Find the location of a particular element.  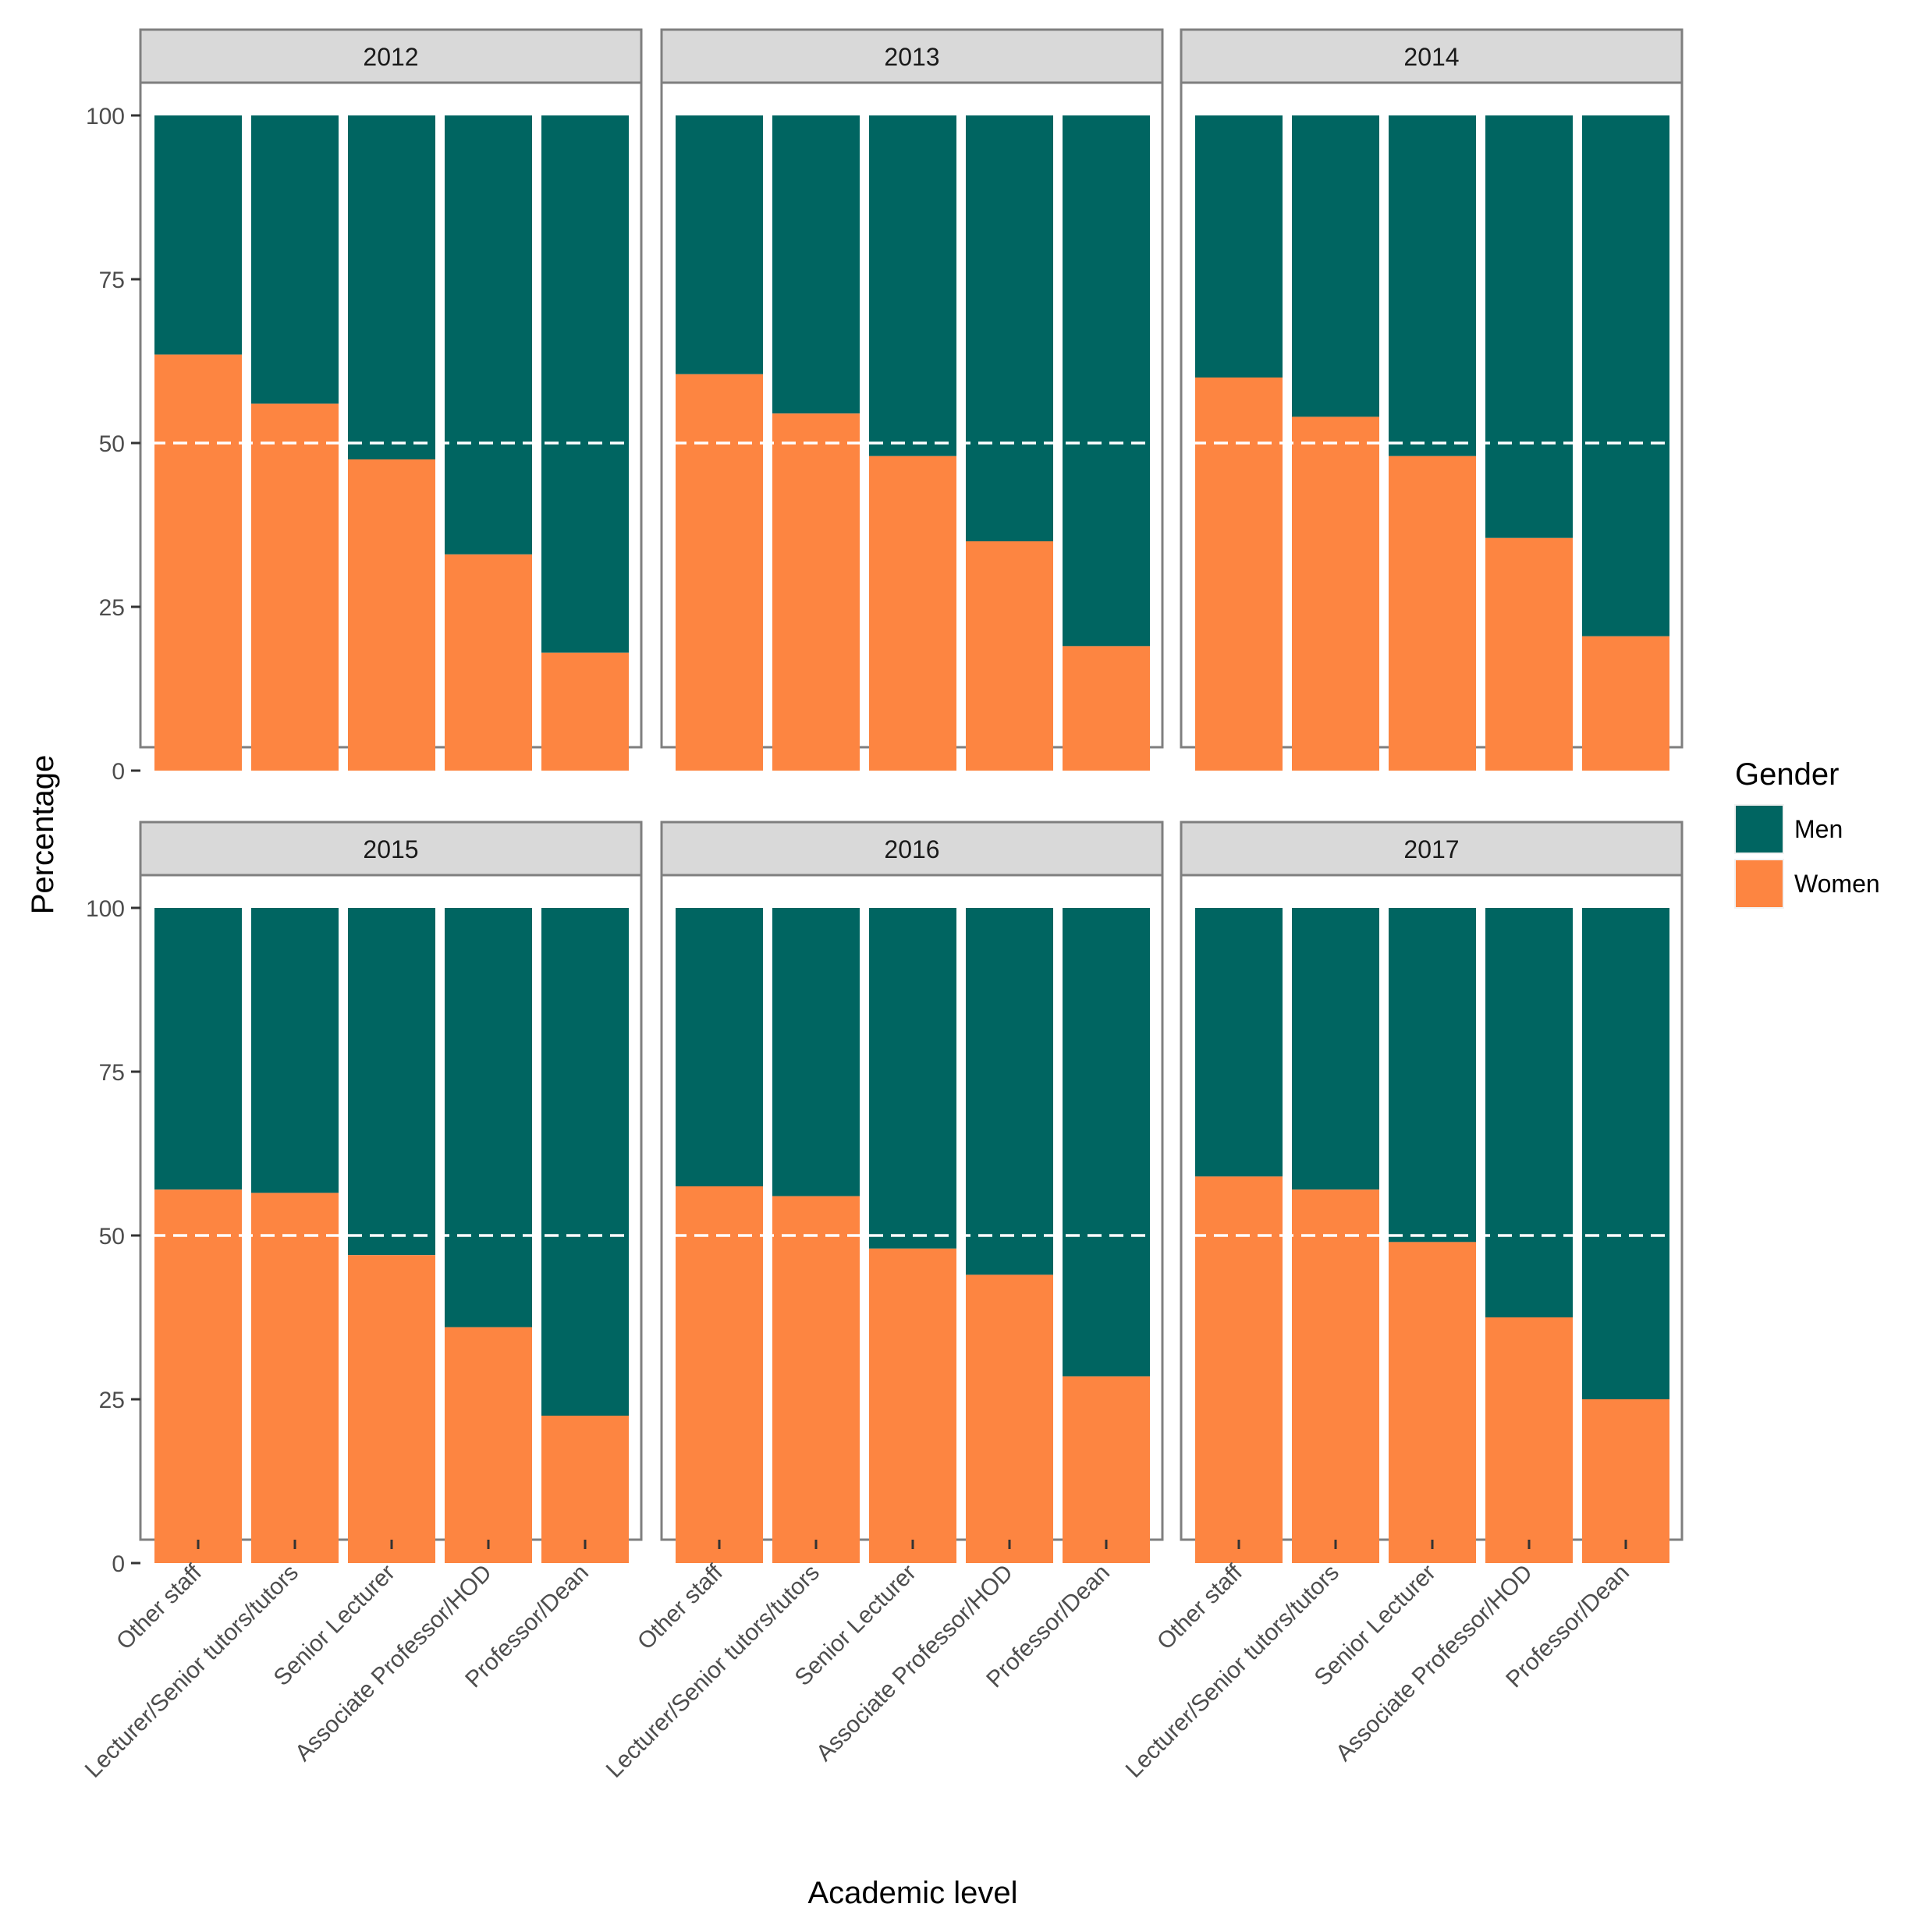

facet-strip-label: 2013 is located at coordinates (911, 57).